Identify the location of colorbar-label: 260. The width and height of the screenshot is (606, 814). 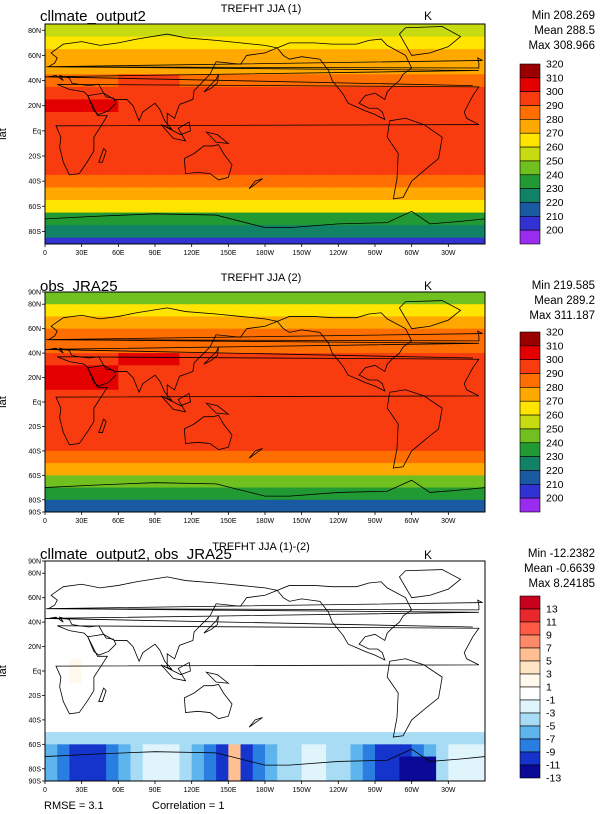
(555, 416).